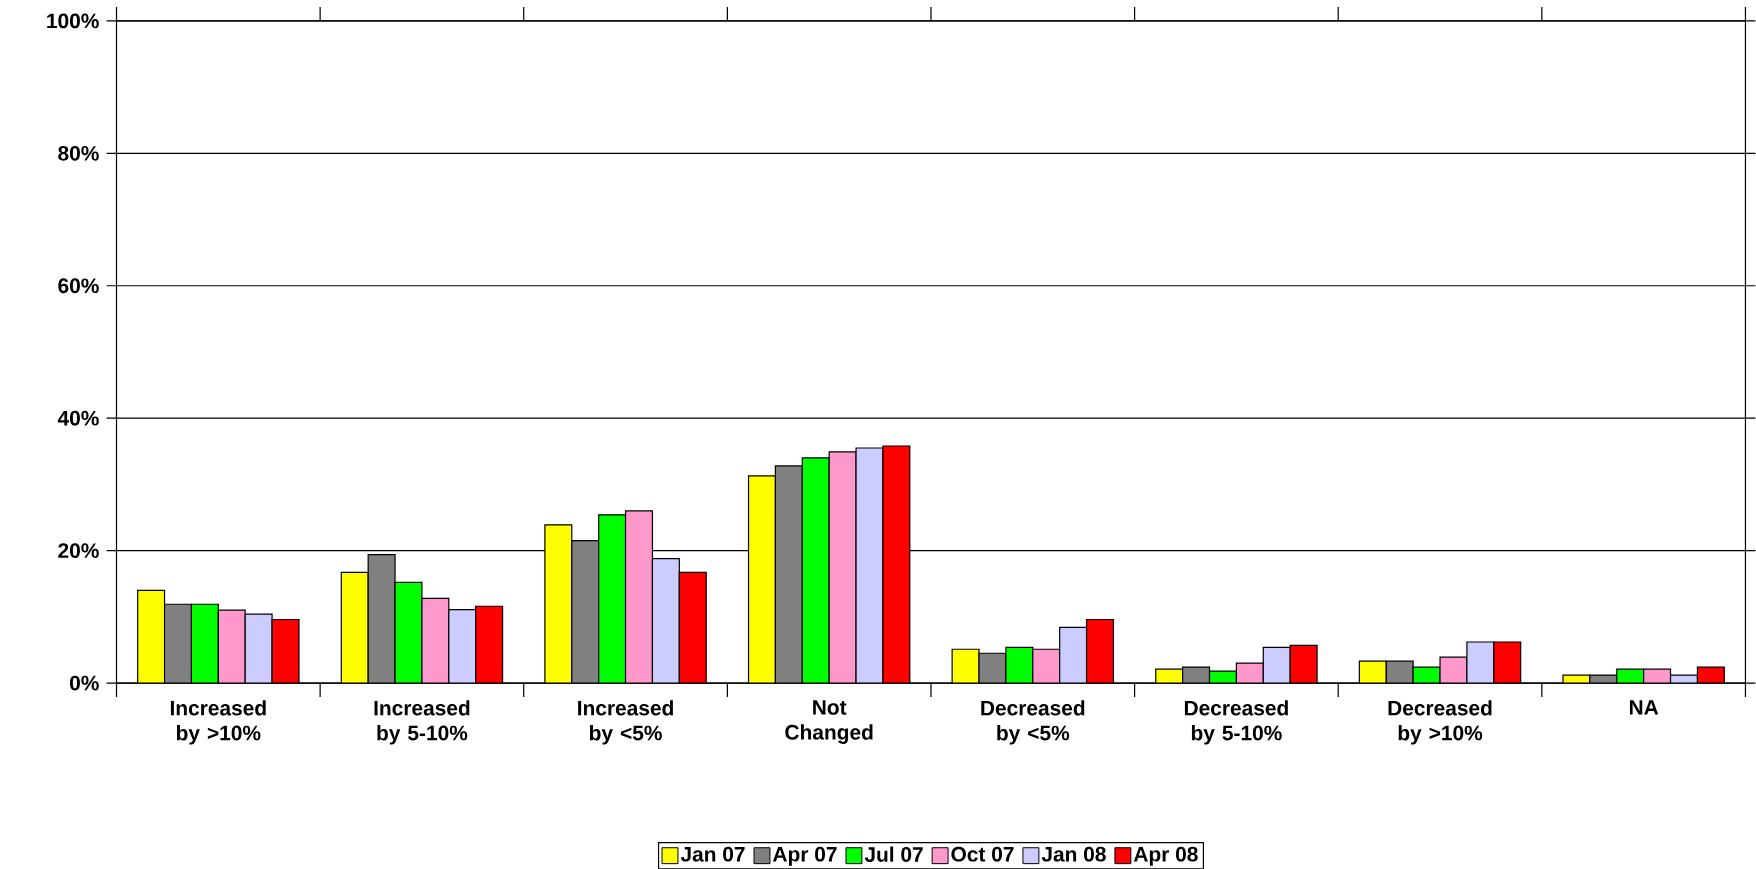 Image resolution: width=1756 pixels, height=869 pixels. Describe the element at coordinates (804, 856) in the screenshot. I see `legend-label: Apr 07` at that location.